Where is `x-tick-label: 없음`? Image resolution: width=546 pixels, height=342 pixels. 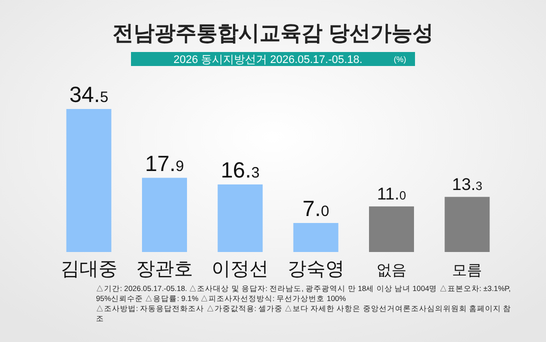
x-tick-label: 없음 is located at coordinates (391, 270).